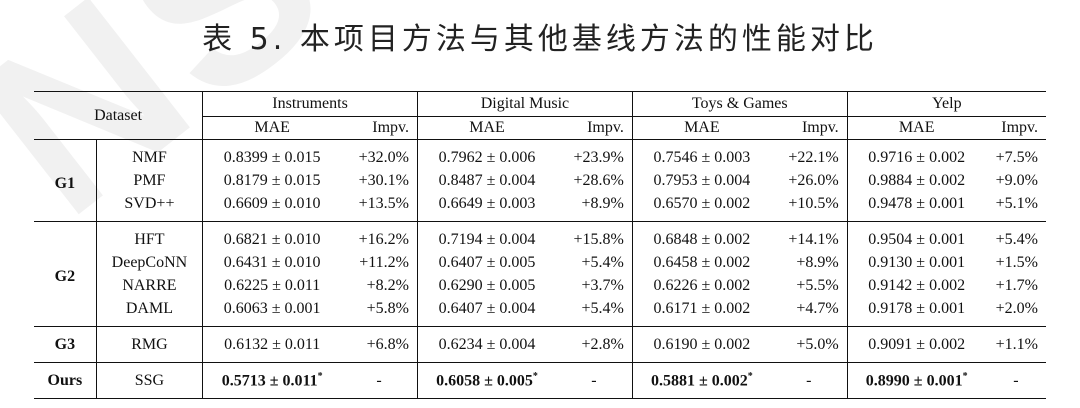  What do you see at coordinates (701, 236) in the screenshot?
I see `mae-value: 0.6848 ± 0.002` at bounding box center [701, 236].